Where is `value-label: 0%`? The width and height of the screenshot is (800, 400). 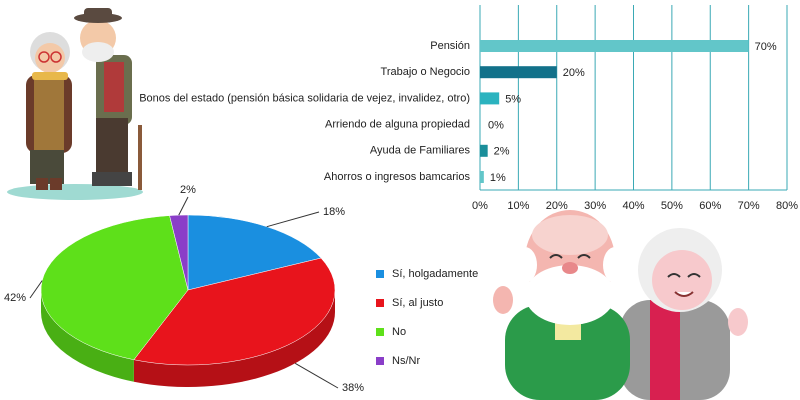
value-label: 0% is located at coordinates (496, 126).